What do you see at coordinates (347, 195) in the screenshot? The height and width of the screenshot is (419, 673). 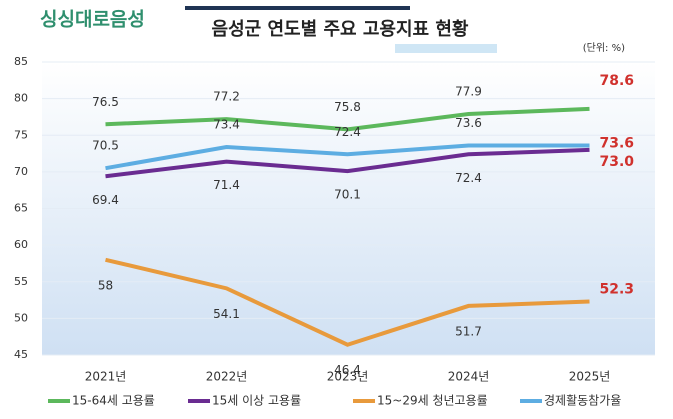 I see `data-label: 70.1` at bounding box center [347, 195].